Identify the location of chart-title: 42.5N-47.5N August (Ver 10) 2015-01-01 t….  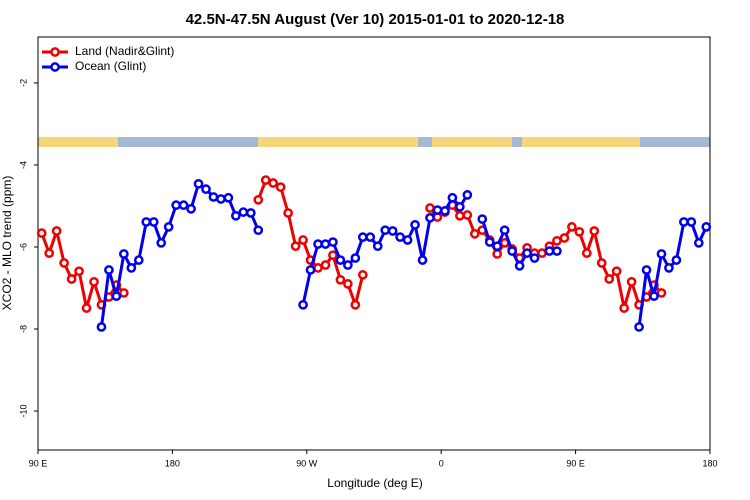
(375, 19).